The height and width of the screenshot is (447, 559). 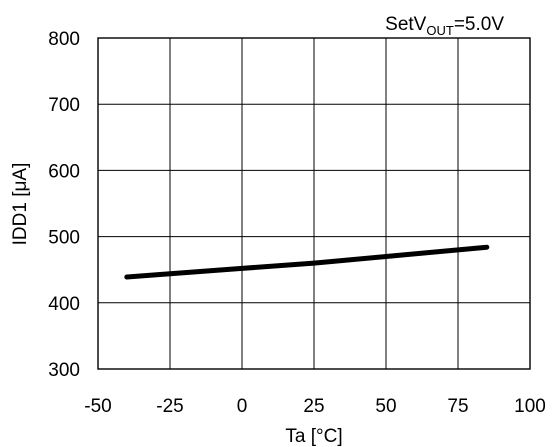 What do you see at coordinates (313, 436) in the screenshot?
I see `x-axis-label: Ta [°C]` at bounding box center [313, 436].